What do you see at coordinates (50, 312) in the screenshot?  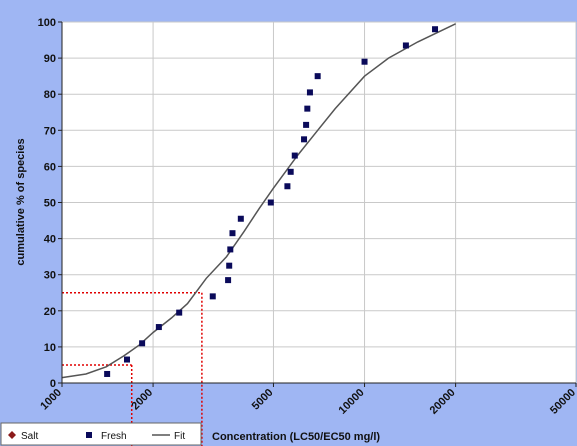 I see `y-tick-label: 20` at bounding box center [50, 312].